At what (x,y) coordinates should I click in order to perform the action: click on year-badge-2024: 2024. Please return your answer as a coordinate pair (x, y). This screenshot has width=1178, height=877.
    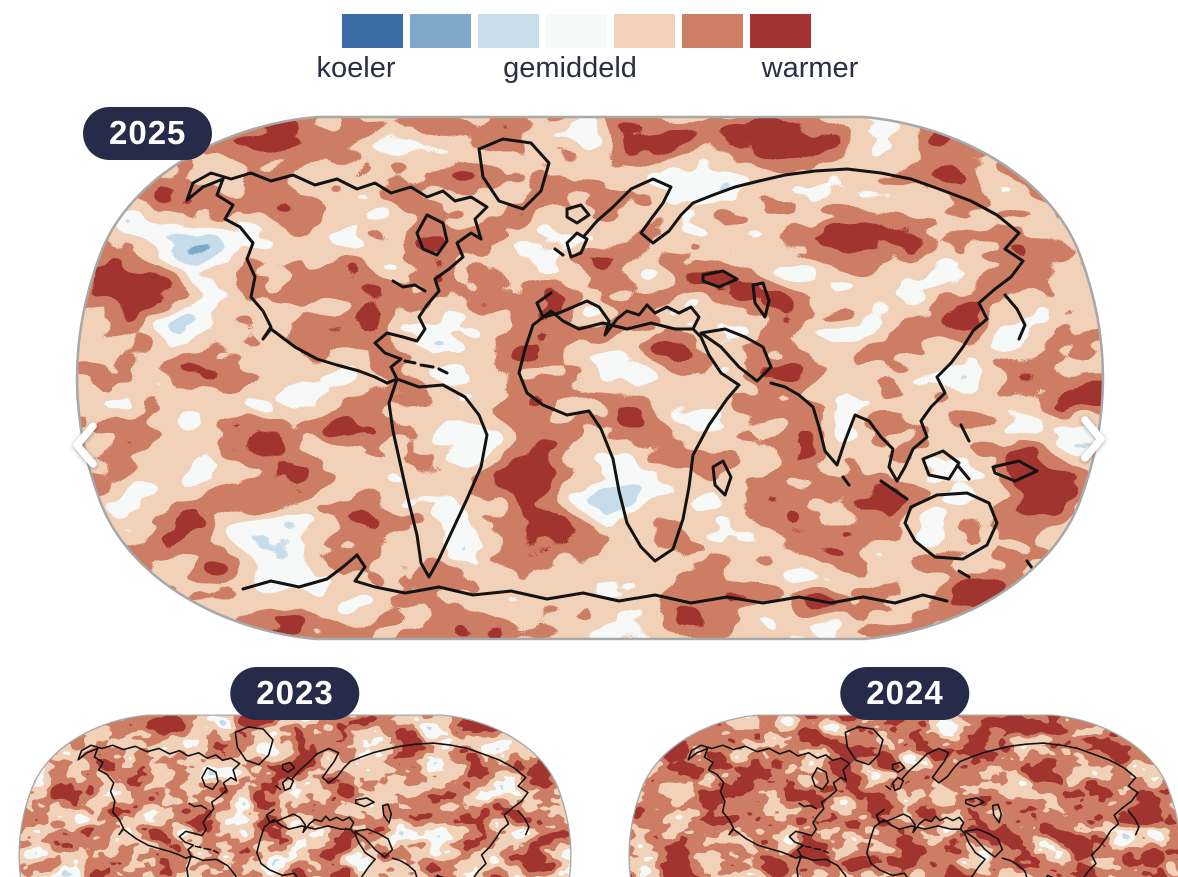
    Looking at the image, I should click on (905, 693).